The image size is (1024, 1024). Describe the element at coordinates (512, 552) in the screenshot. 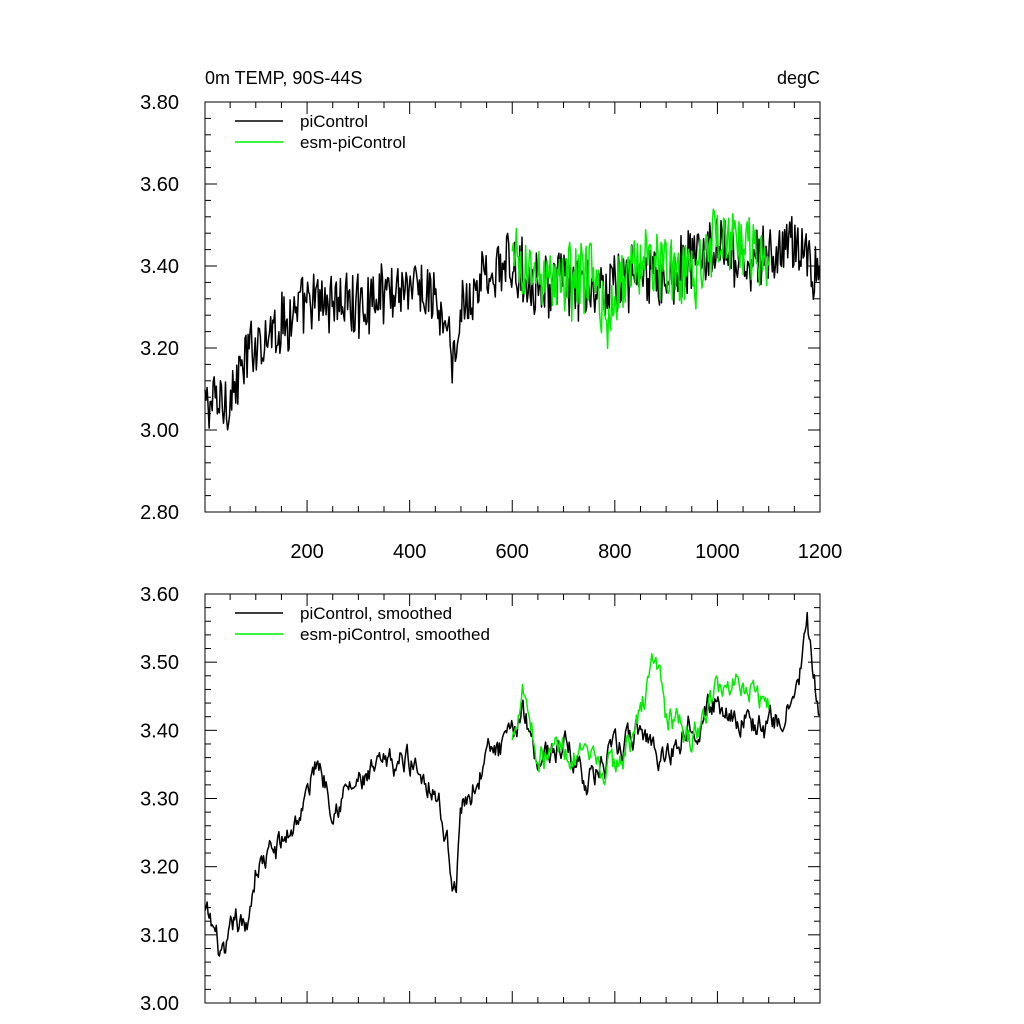

I see `x-tick-label: 600` at that location.